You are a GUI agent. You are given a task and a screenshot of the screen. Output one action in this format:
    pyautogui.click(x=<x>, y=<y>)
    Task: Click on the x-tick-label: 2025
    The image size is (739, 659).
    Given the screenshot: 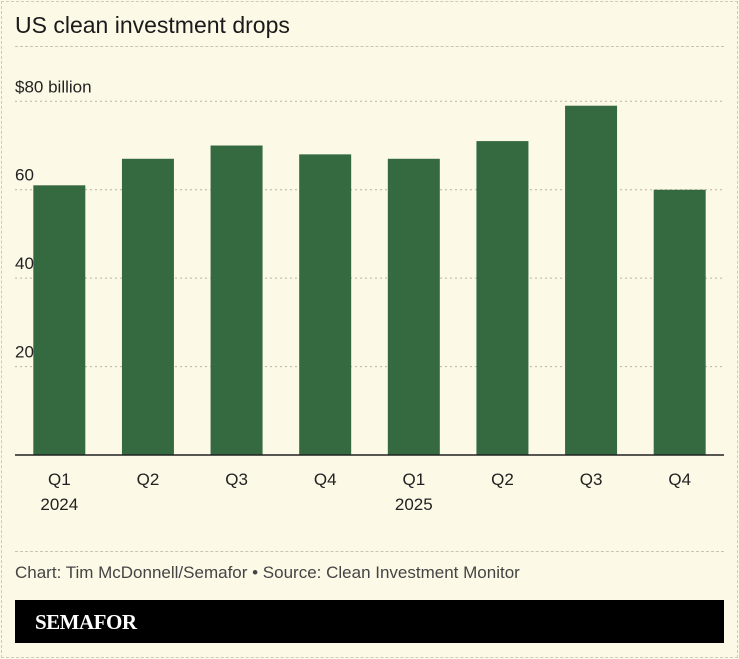 What is the action you would take?
    pyautogui.click(x=414, y=504)
    